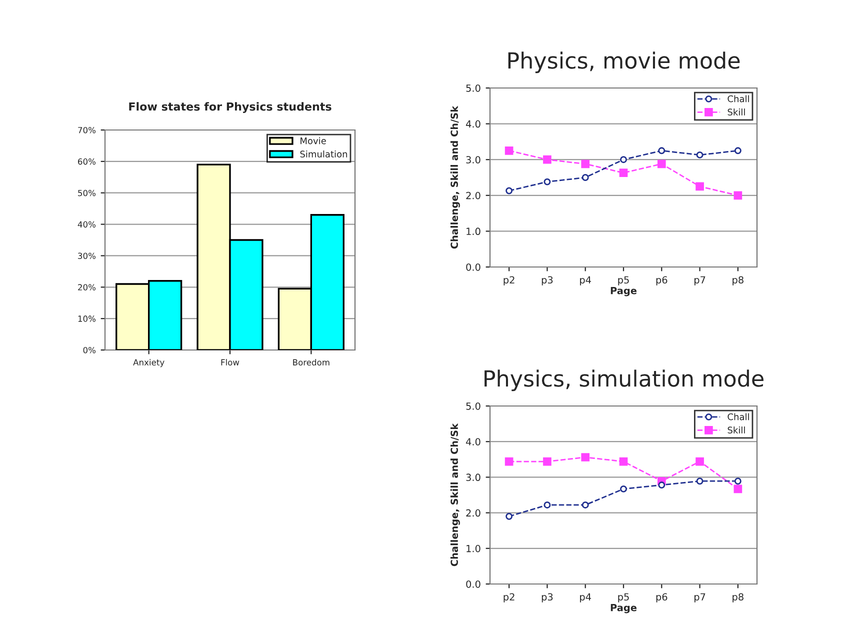  What do you see at coordinates (87, 255) in the screenshot?
I see `y-tick-label: 30%` at bounding box center [87, 255].